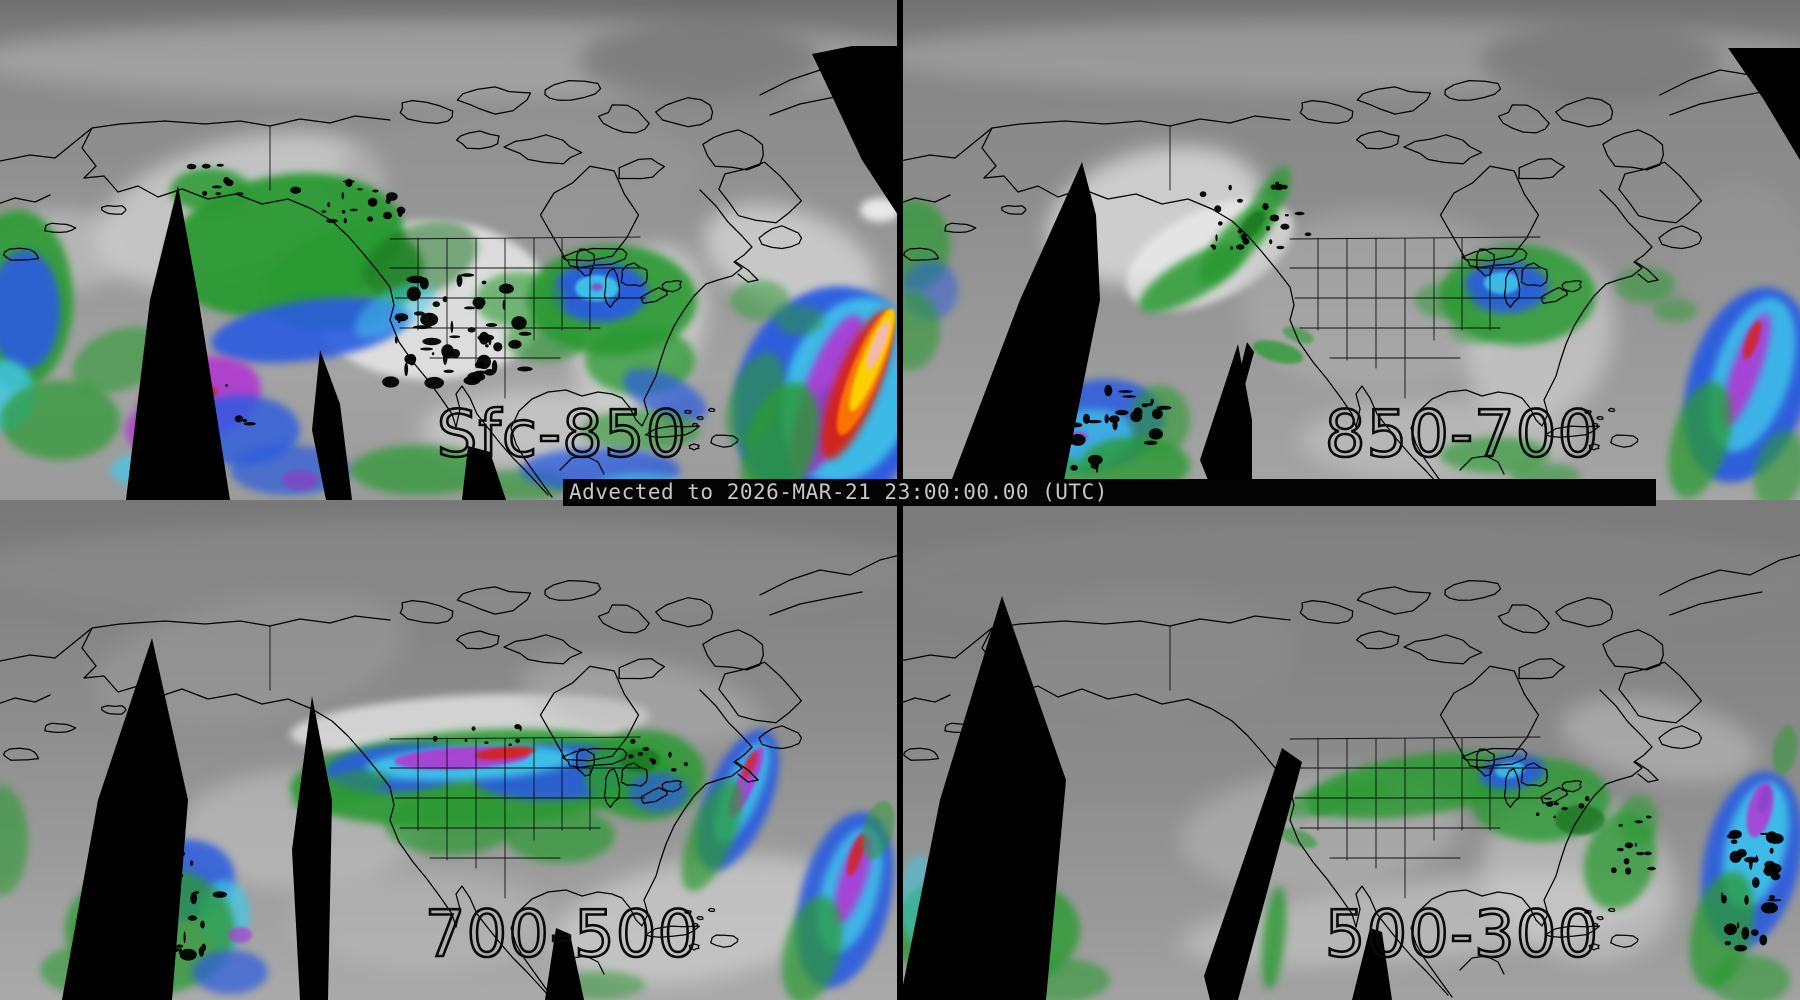 This screenshot has height=1000, width=1800. I want to click on panel-label-overlay: 700-500, so click(561, 935).